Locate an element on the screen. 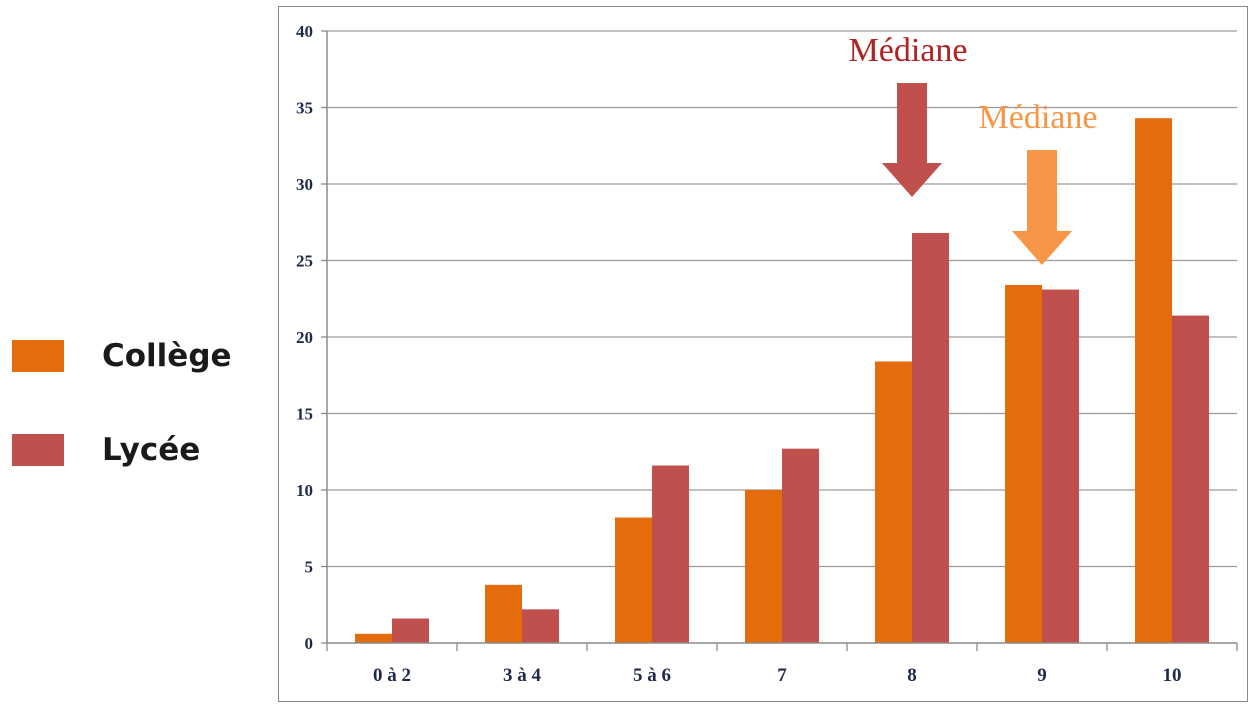  x-tick-label: 10 is located at coordinates (1172, 675).